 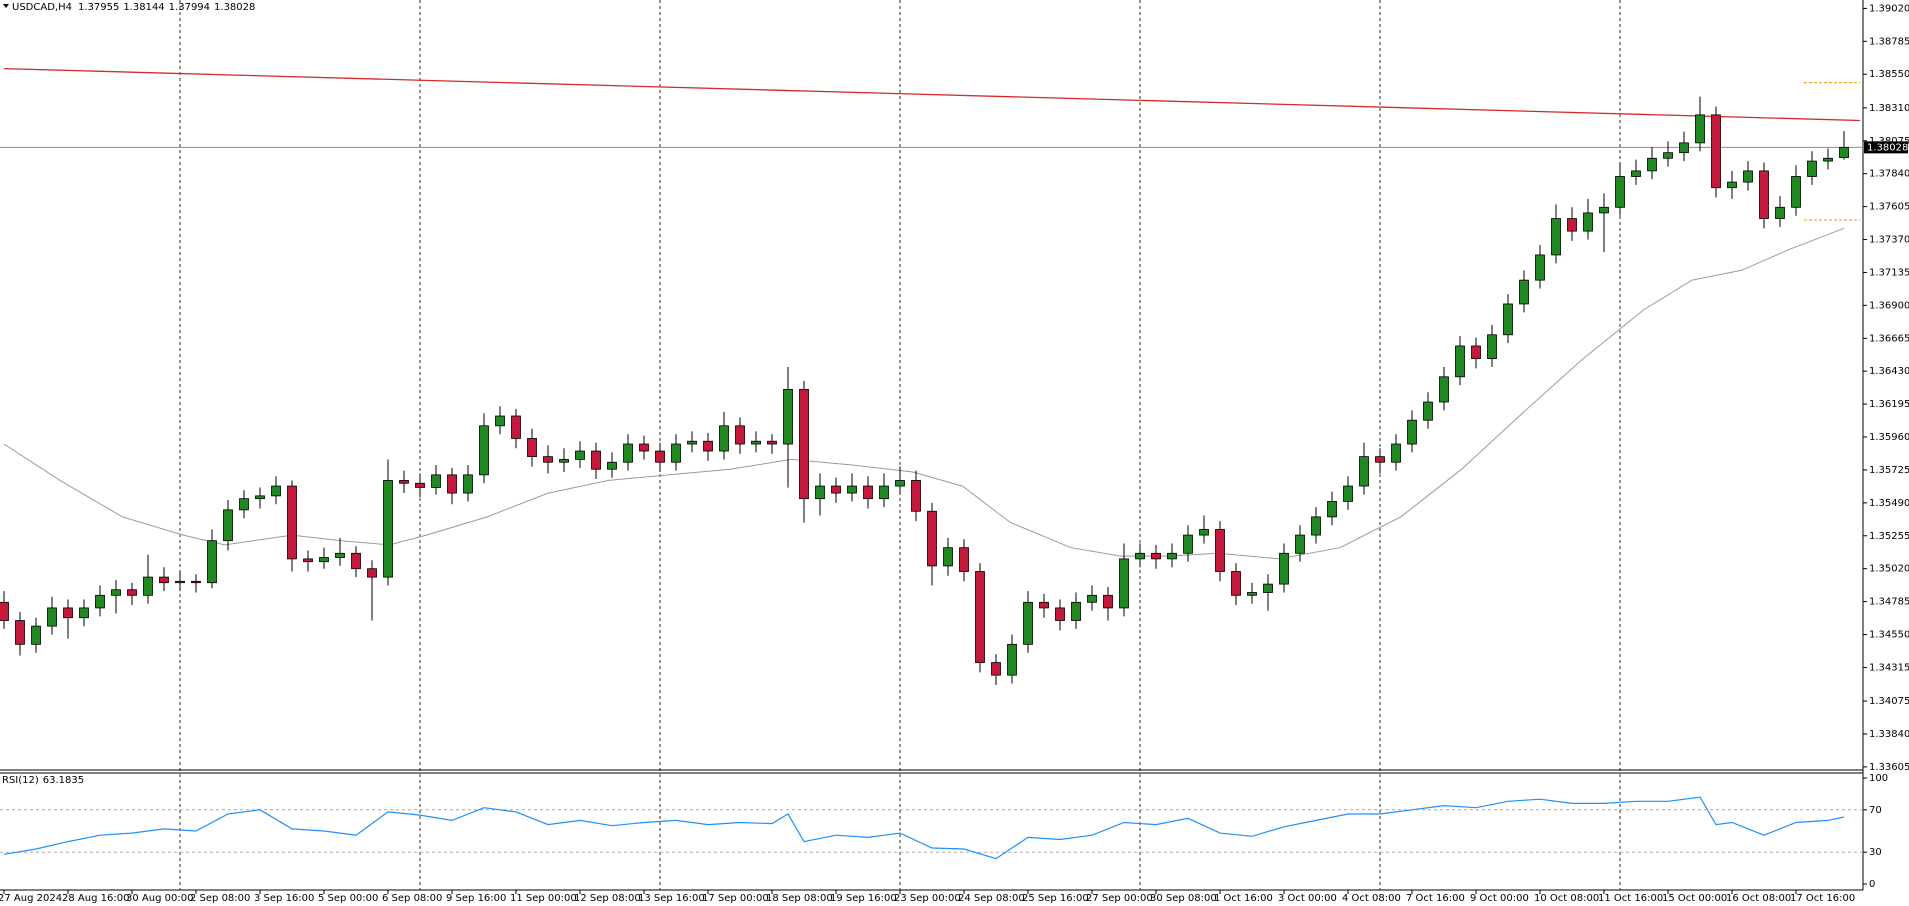 I want to click on x-tick-label: 3 Oct 00:00, so click(x=1307, y=898).